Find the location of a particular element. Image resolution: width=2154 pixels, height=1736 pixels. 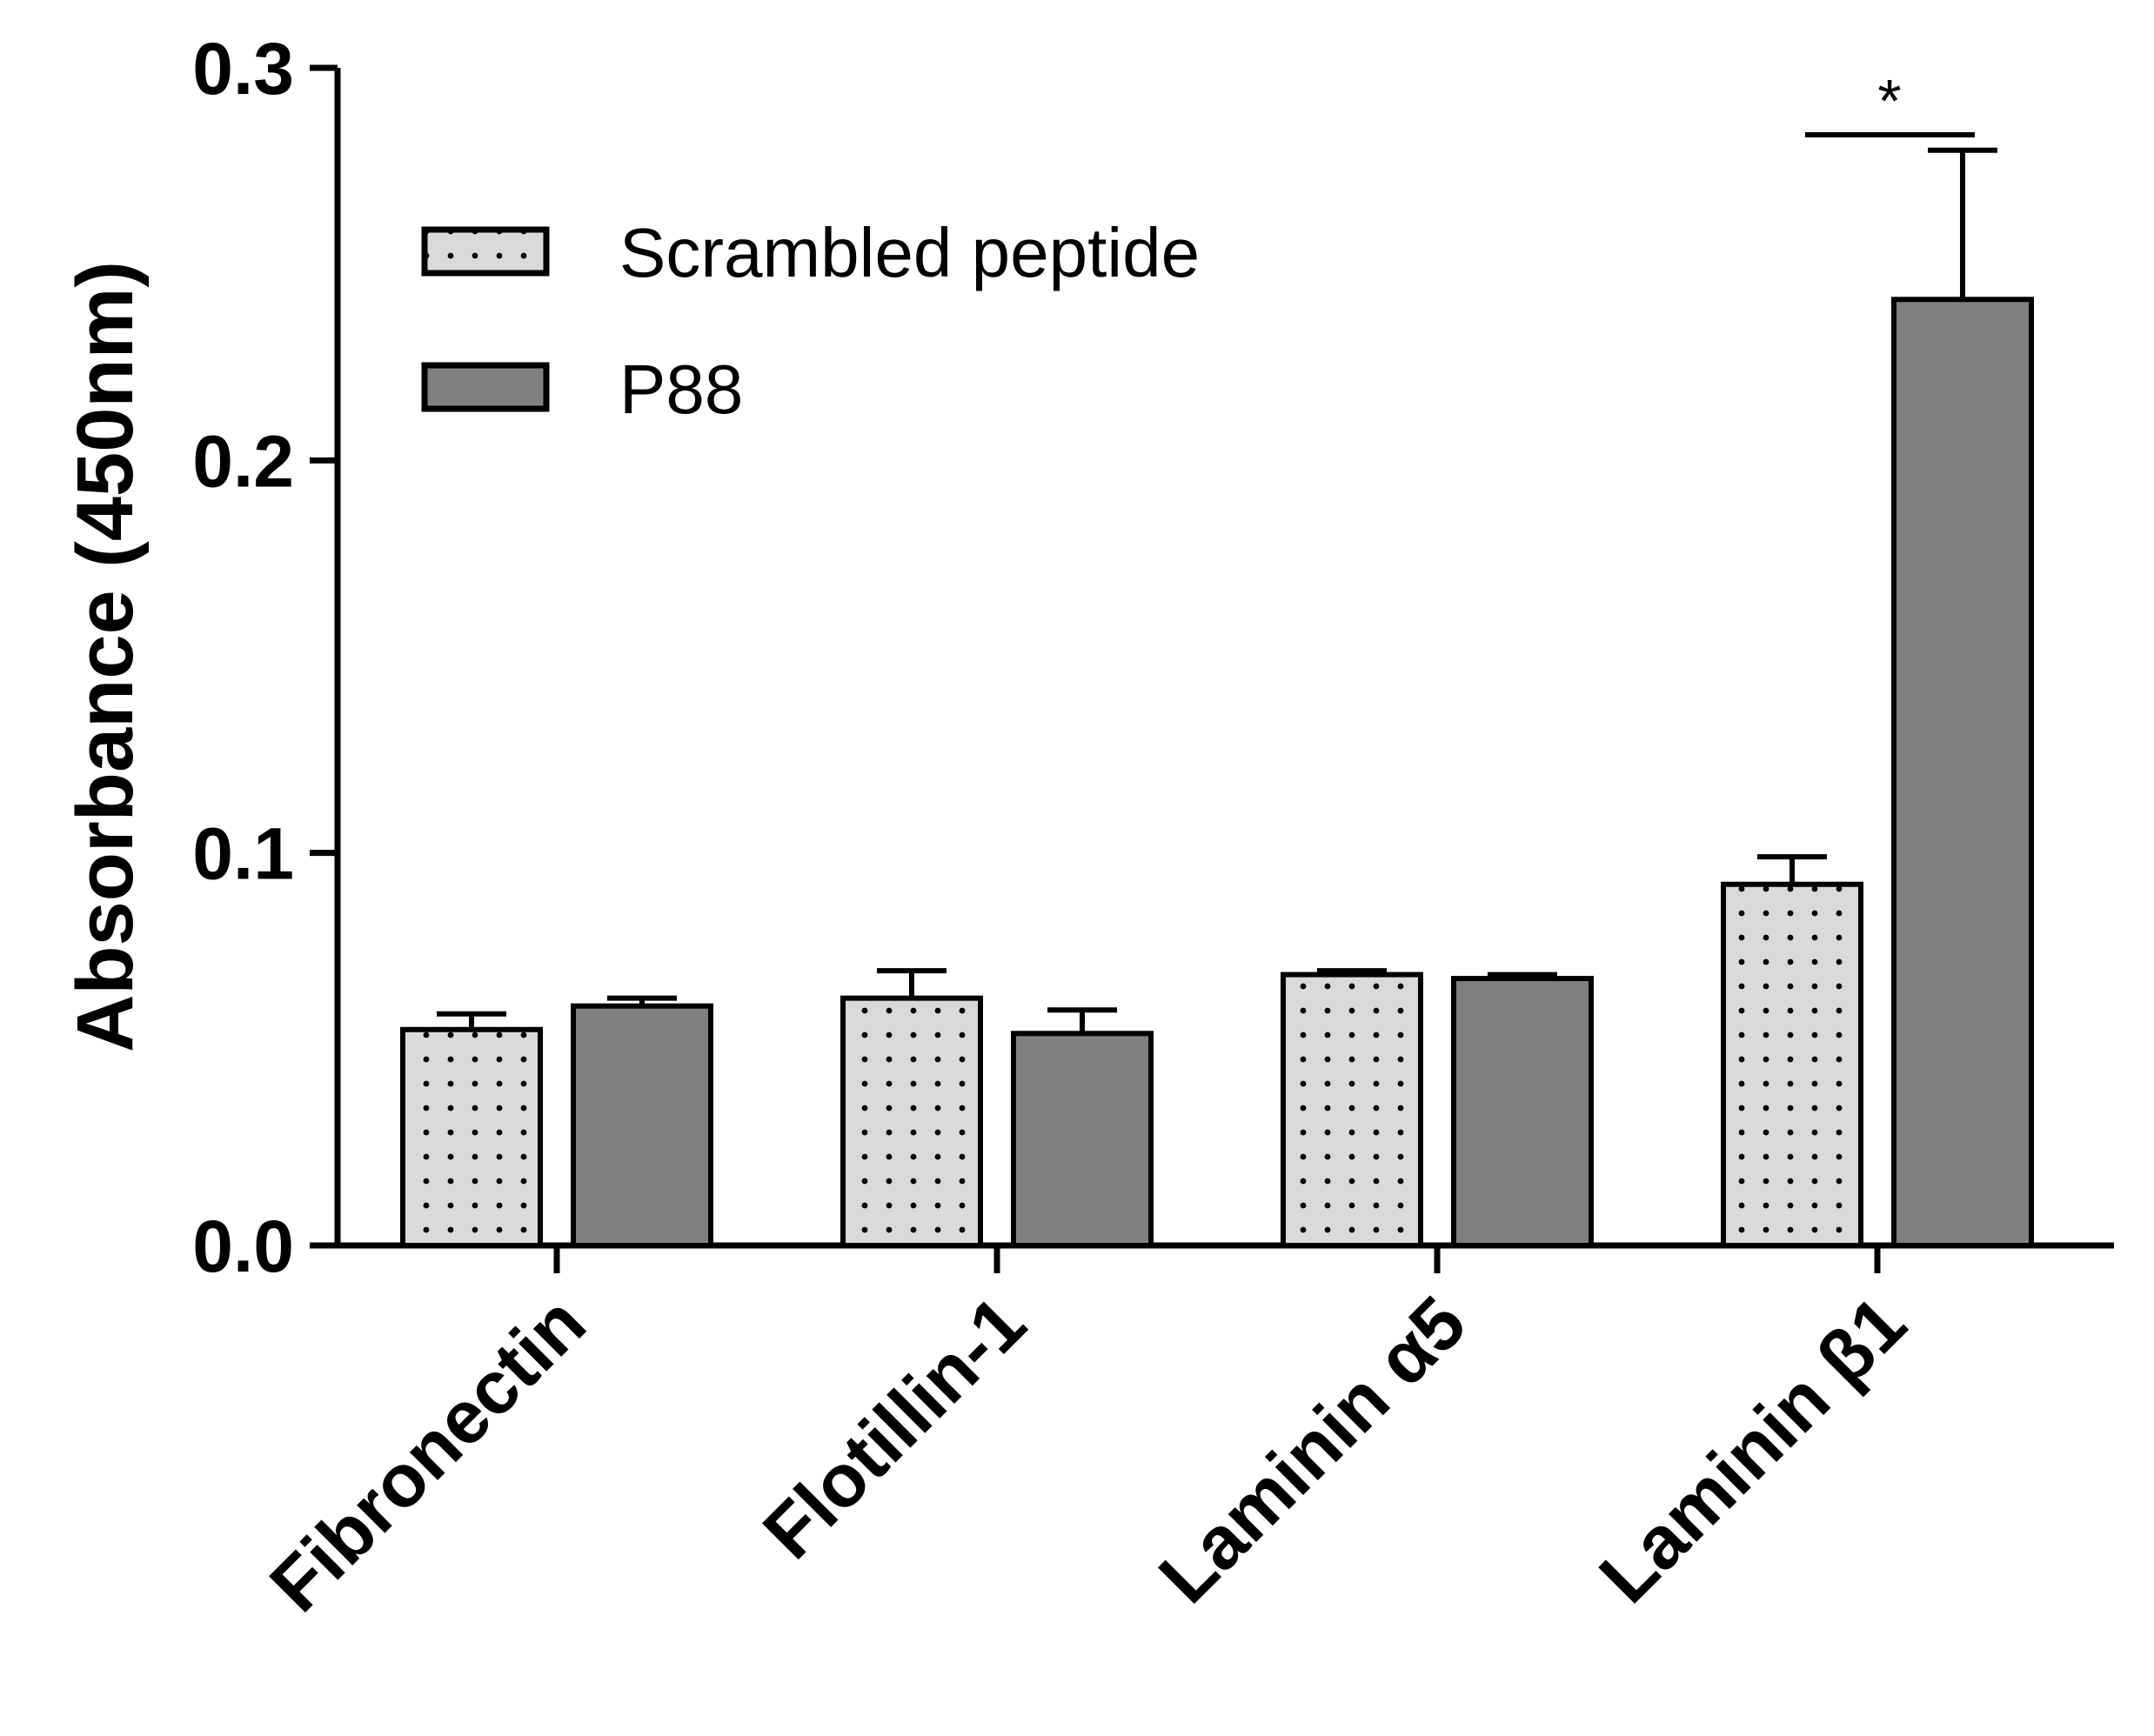

legend-label-p88: P88 is located at coordinates (681, 389).